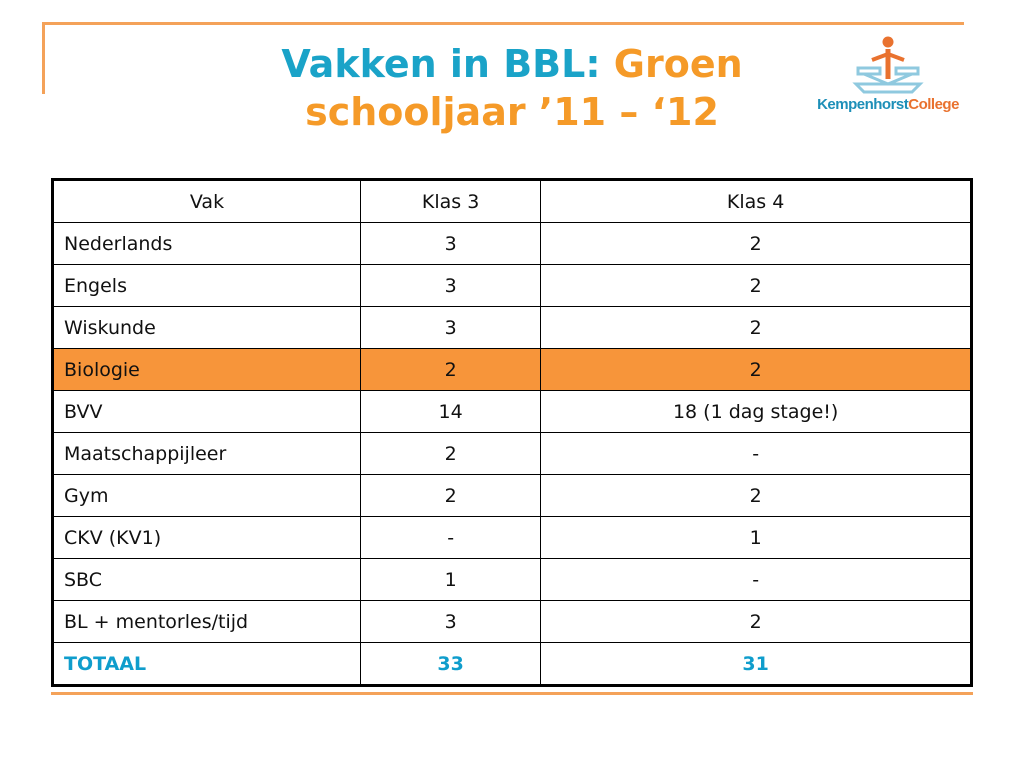 The height and width of the screenshot is (768, 1024). Describe the element at coordinates (450, 411) in the screenshot. I see `klas3-cell: 14` at that location.